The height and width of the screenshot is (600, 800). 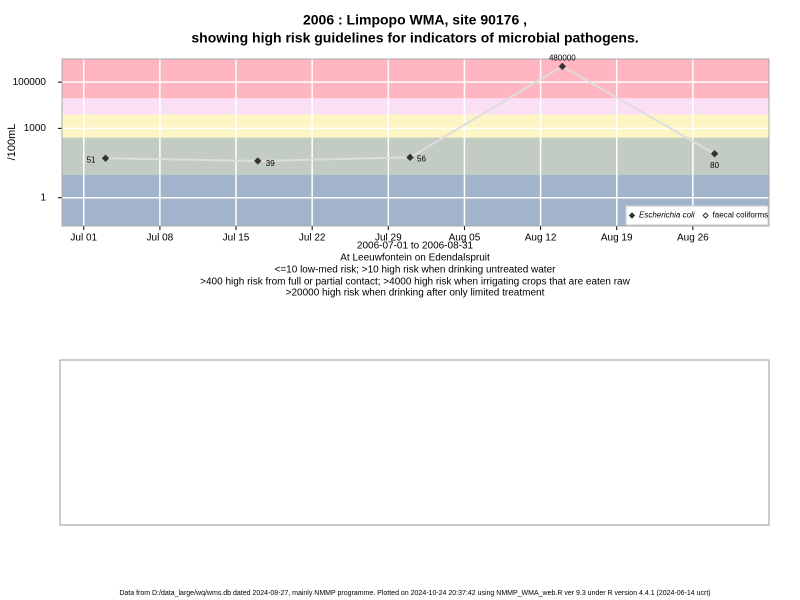 I want to click on data-label: 56, so click(x=421, y=158).